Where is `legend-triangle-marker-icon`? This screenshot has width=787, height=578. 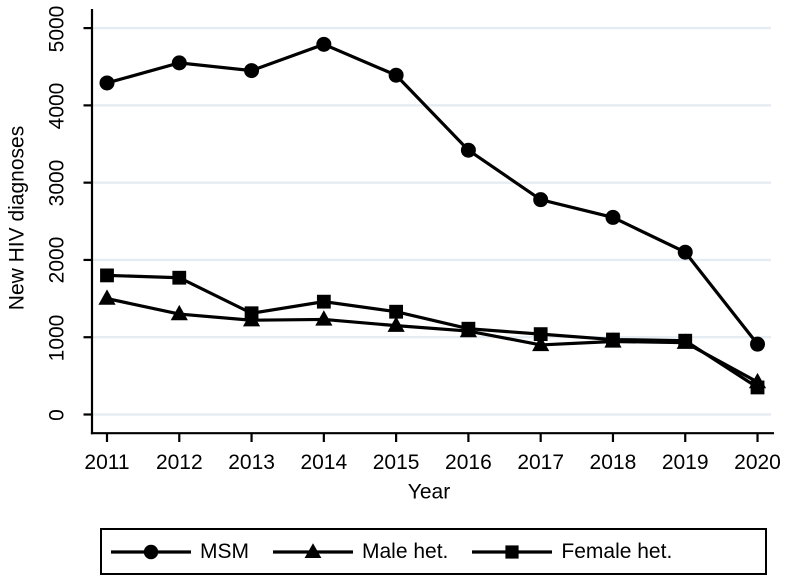 legend-triangle-marker-icon is located at coordinates (313, 550).